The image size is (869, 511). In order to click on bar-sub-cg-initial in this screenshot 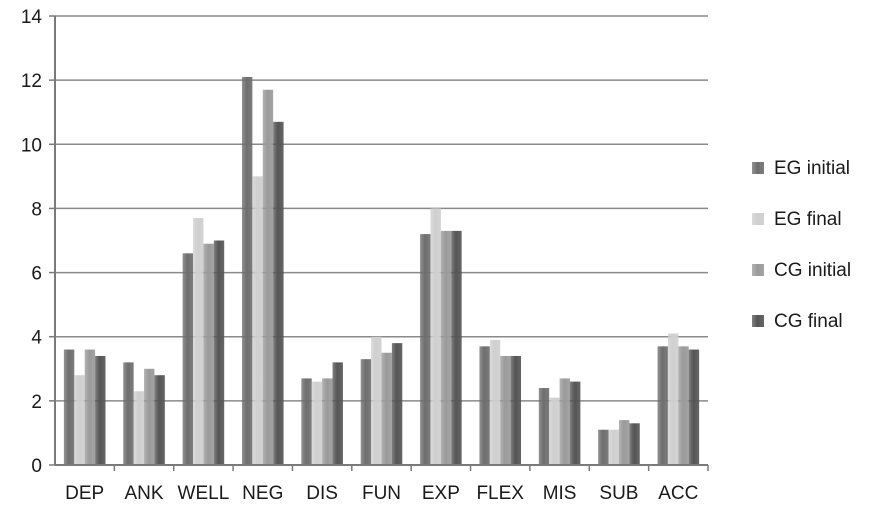, I will do `click(624, 442)`.